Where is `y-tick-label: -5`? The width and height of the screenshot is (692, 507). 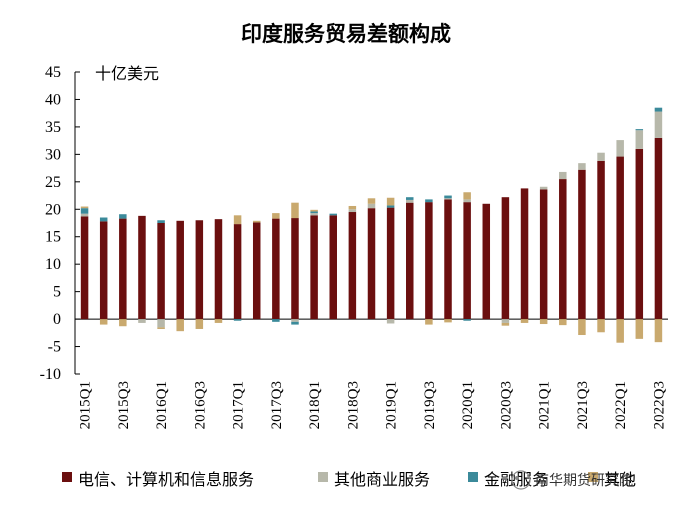
y-tick-label: -5 is located at coordinates (54, 347).